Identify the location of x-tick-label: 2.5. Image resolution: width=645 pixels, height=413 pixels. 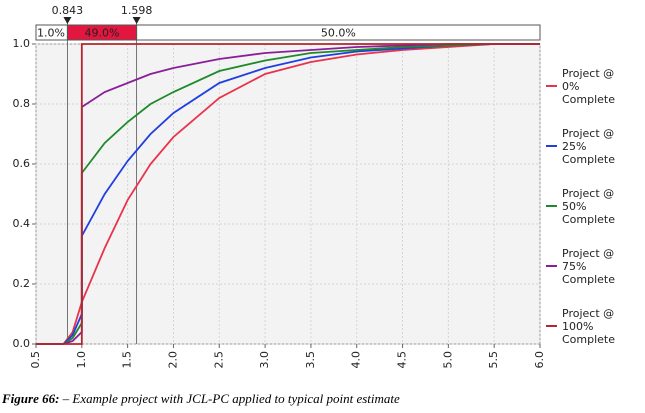
(218, 360).